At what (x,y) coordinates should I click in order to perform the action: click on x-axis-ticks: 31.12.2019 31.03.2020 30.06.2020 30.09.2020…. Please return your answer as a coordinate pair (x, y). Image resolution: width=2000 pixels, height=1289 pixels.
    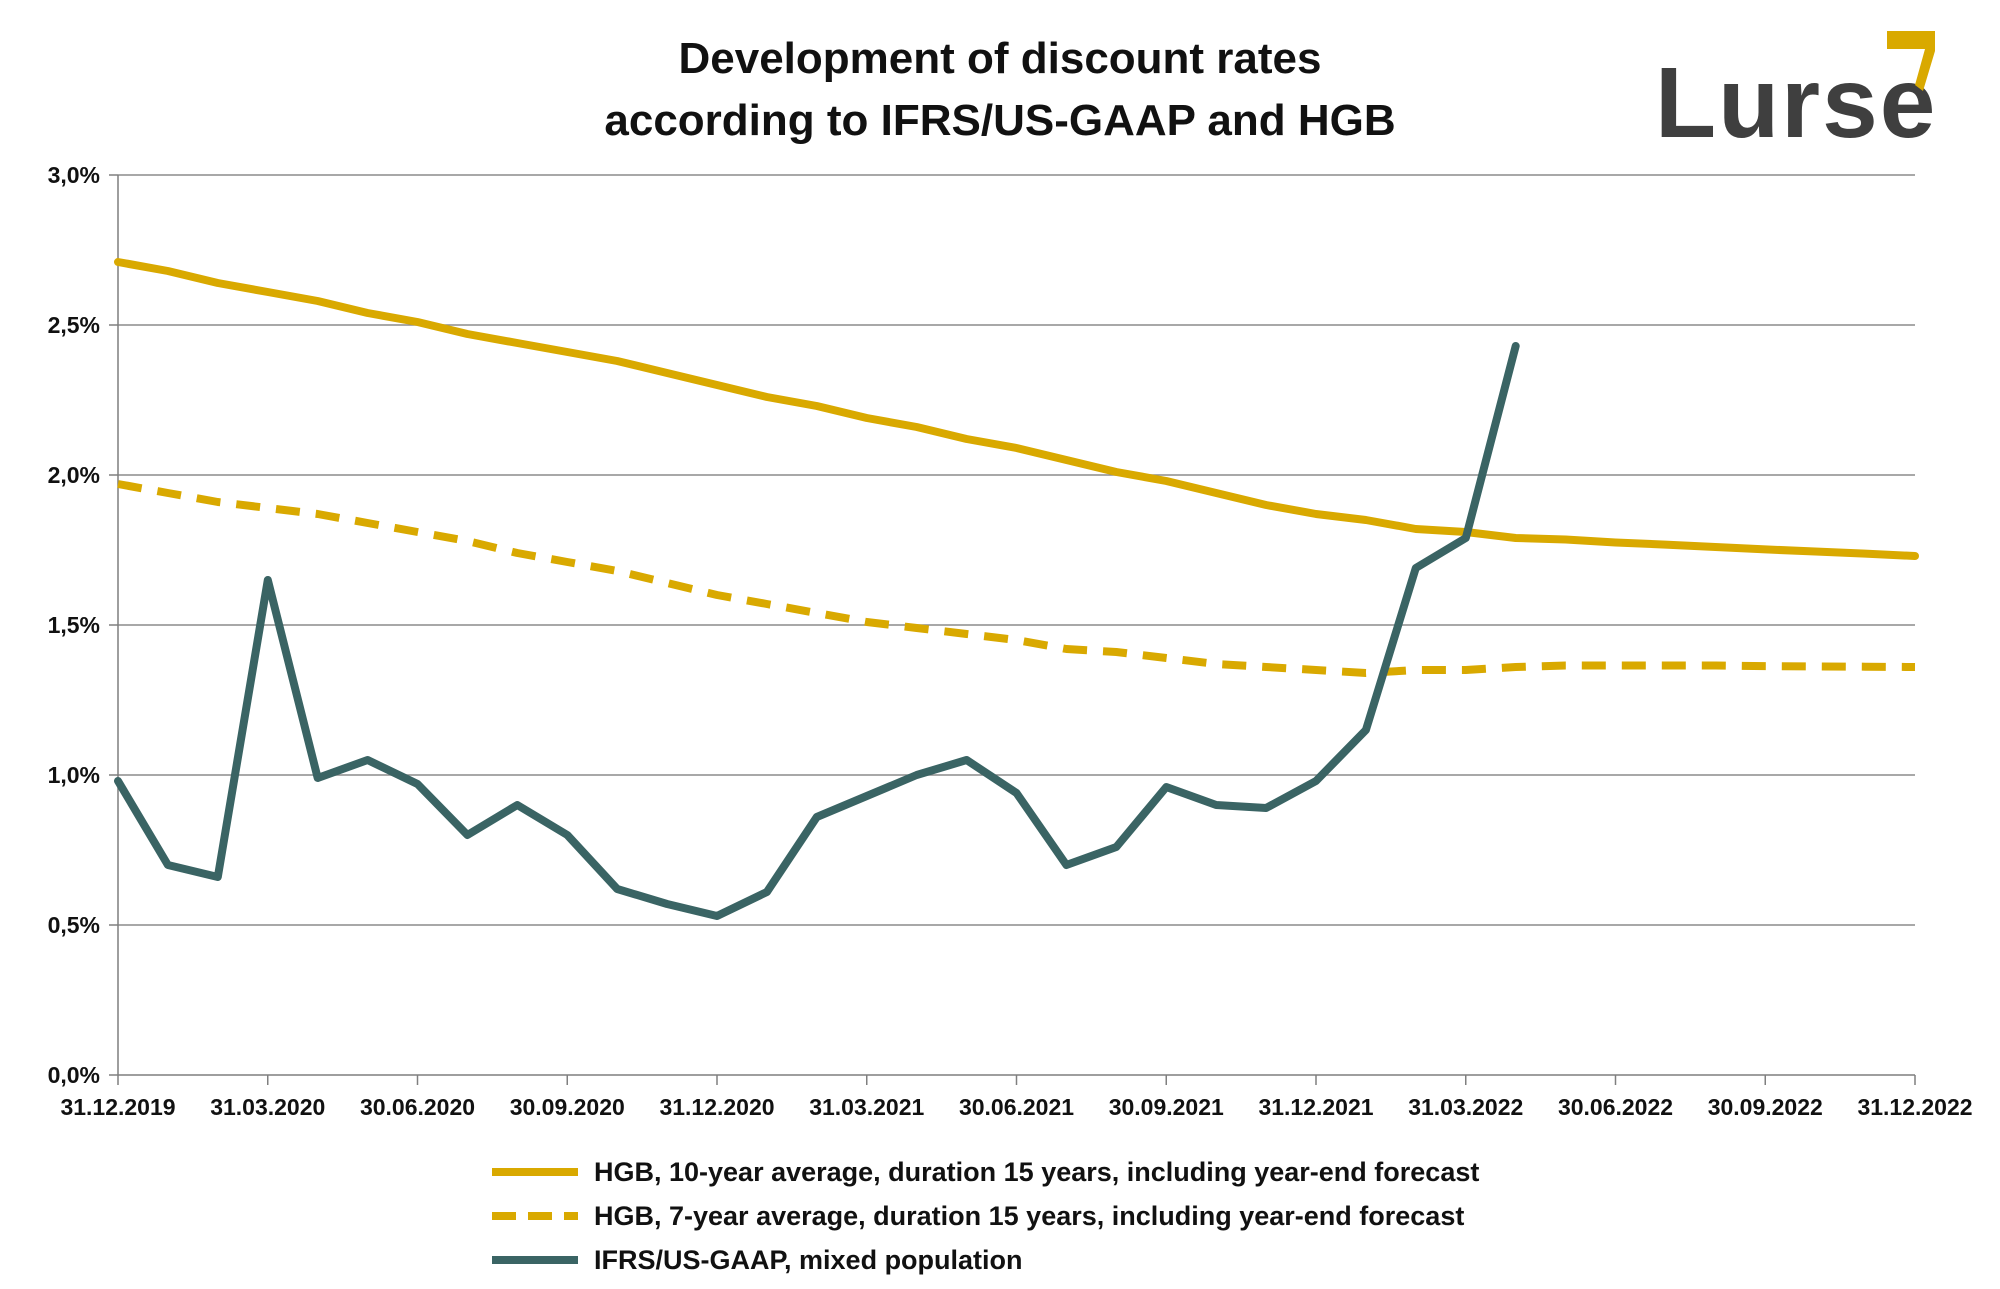
    Looking at the image, I should click on (1016, 1107).